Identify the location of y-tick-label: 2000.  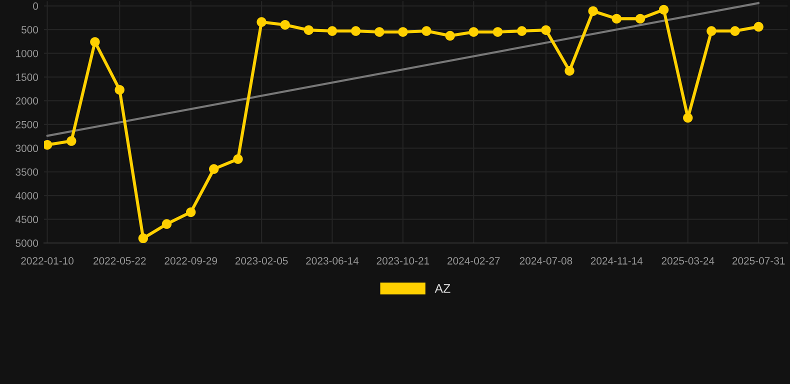
(27, 101).